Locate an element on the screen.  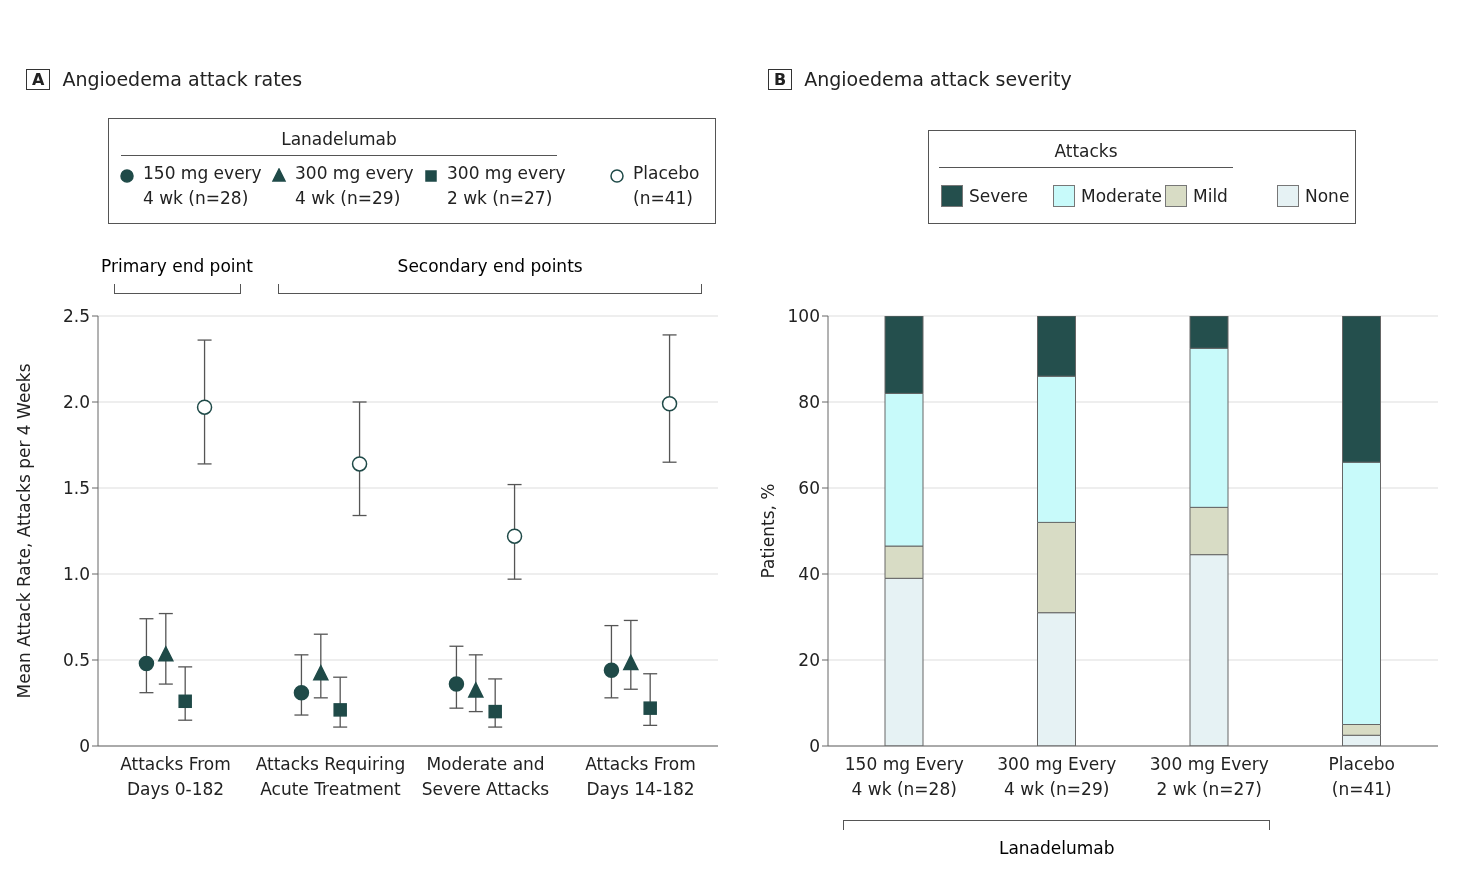
legend-label: 300 mg every 4 wk (n=29) is located at coordinates (354, 186).